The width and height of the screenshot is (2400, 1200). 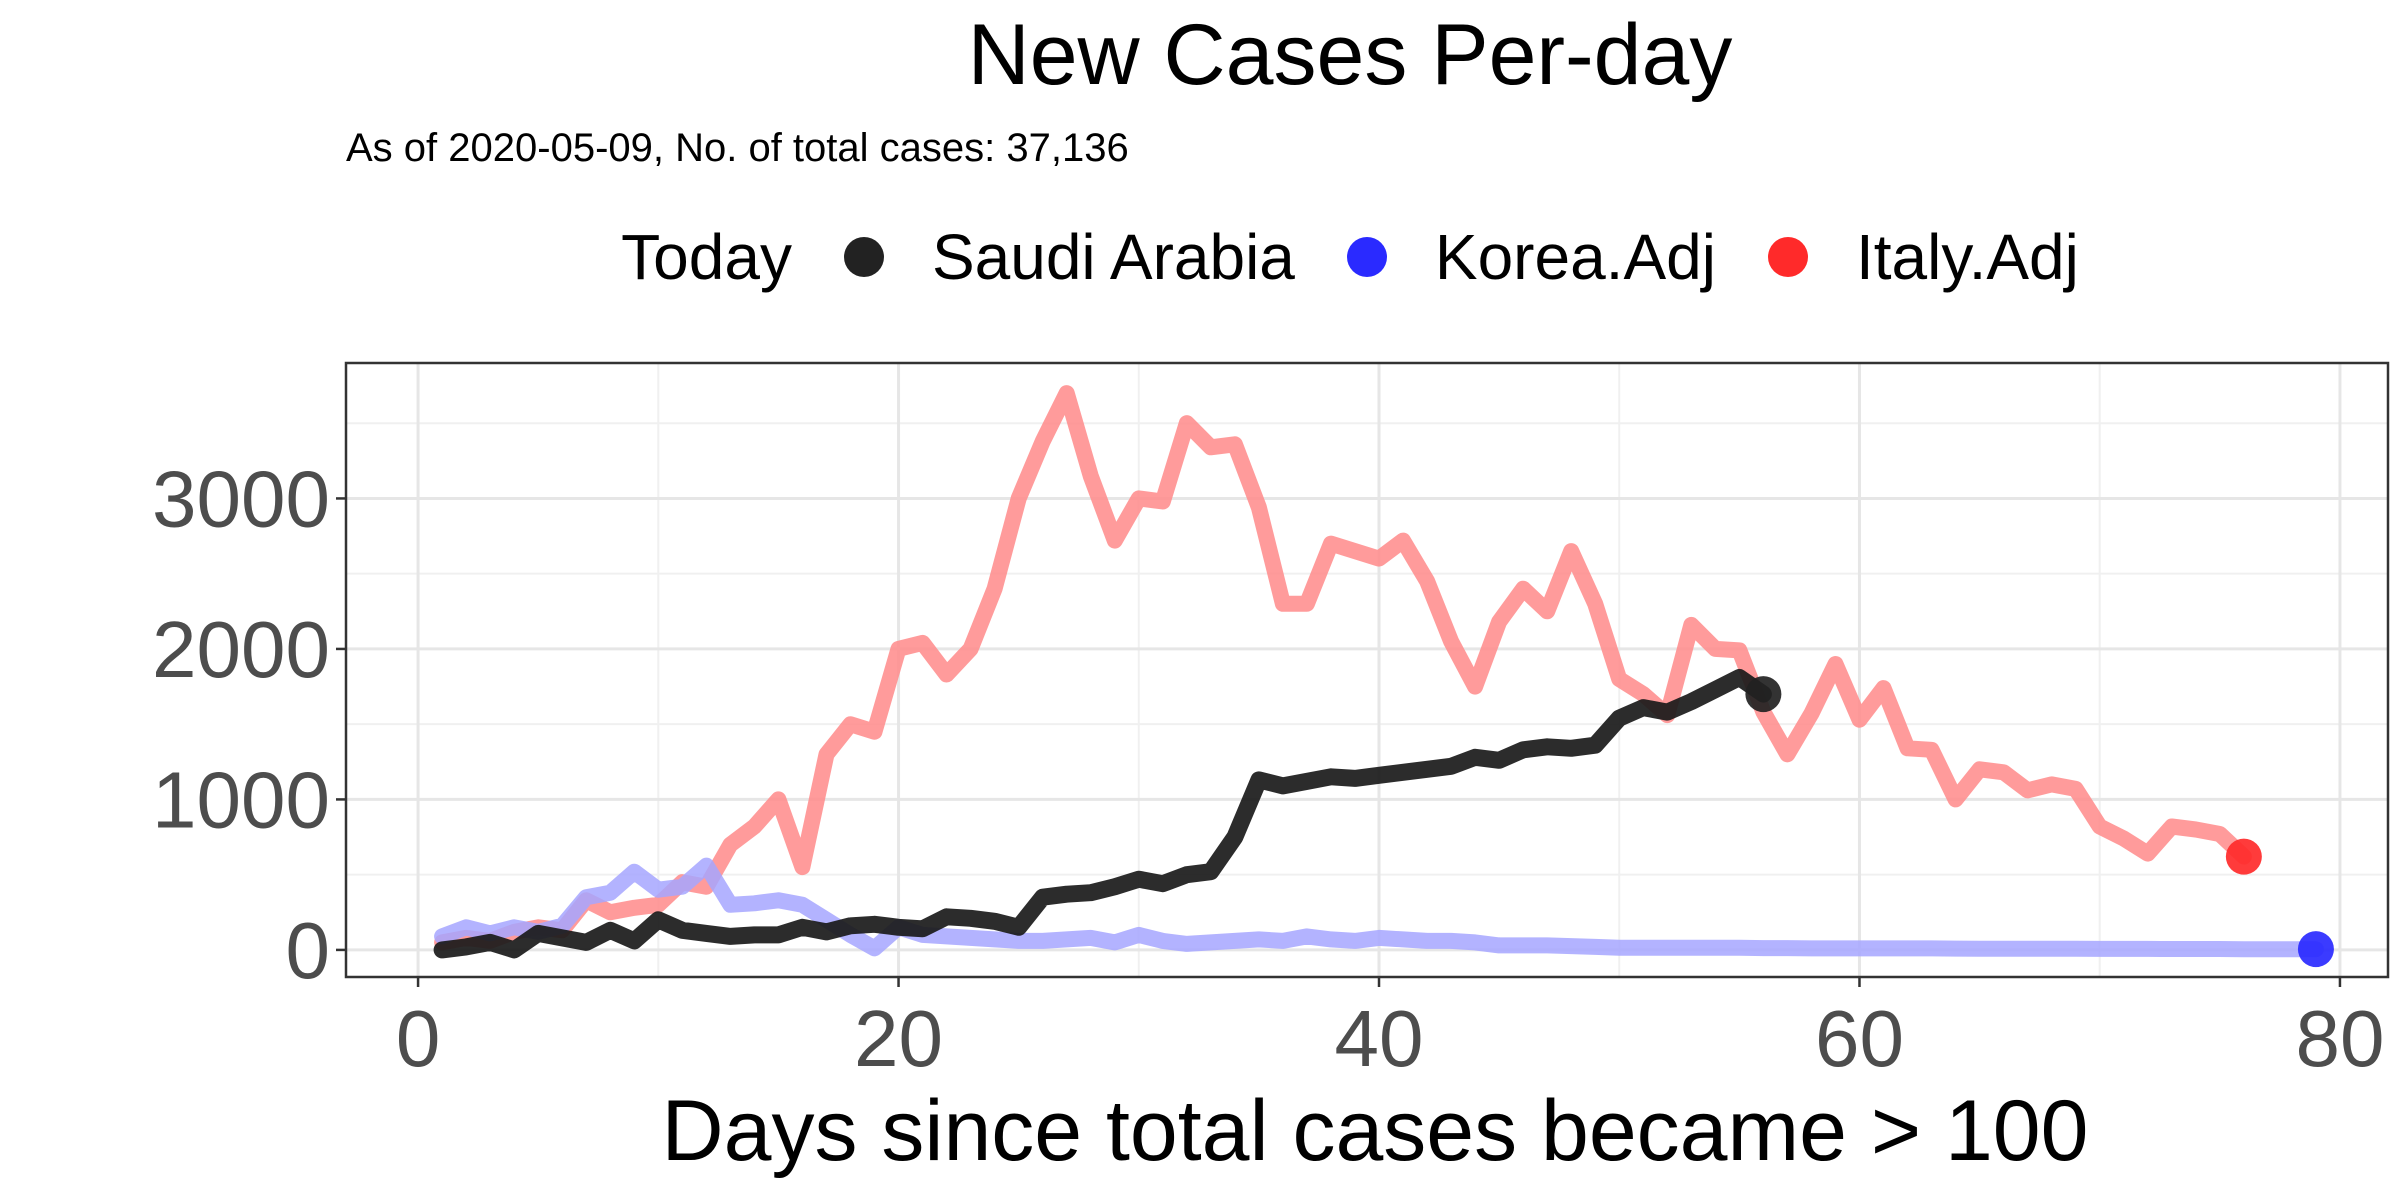 What do you see at coordinates (706, 257) in the screenshot?
I see `legend-title: Today` at bounding box center [706, 257].